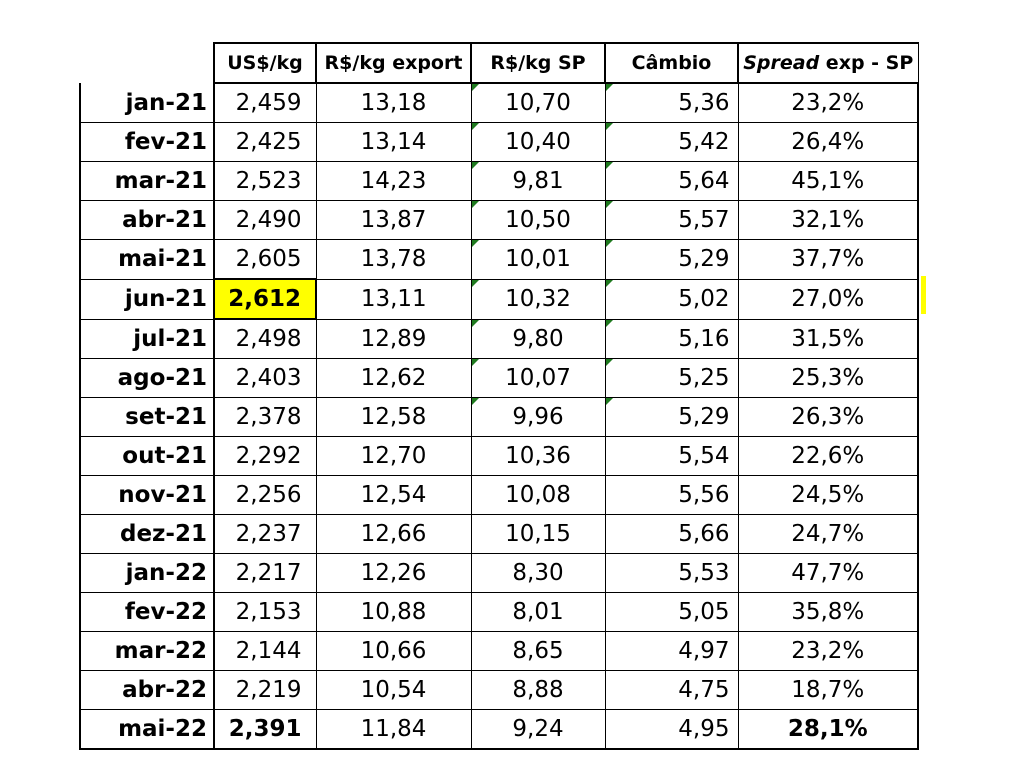 The height and width of the screenshot is (761, 1009). What do you see at coordinates (538, 181) in the screenshot?
I see `sp-cell: 9,81` at bounding box center [538, 181].